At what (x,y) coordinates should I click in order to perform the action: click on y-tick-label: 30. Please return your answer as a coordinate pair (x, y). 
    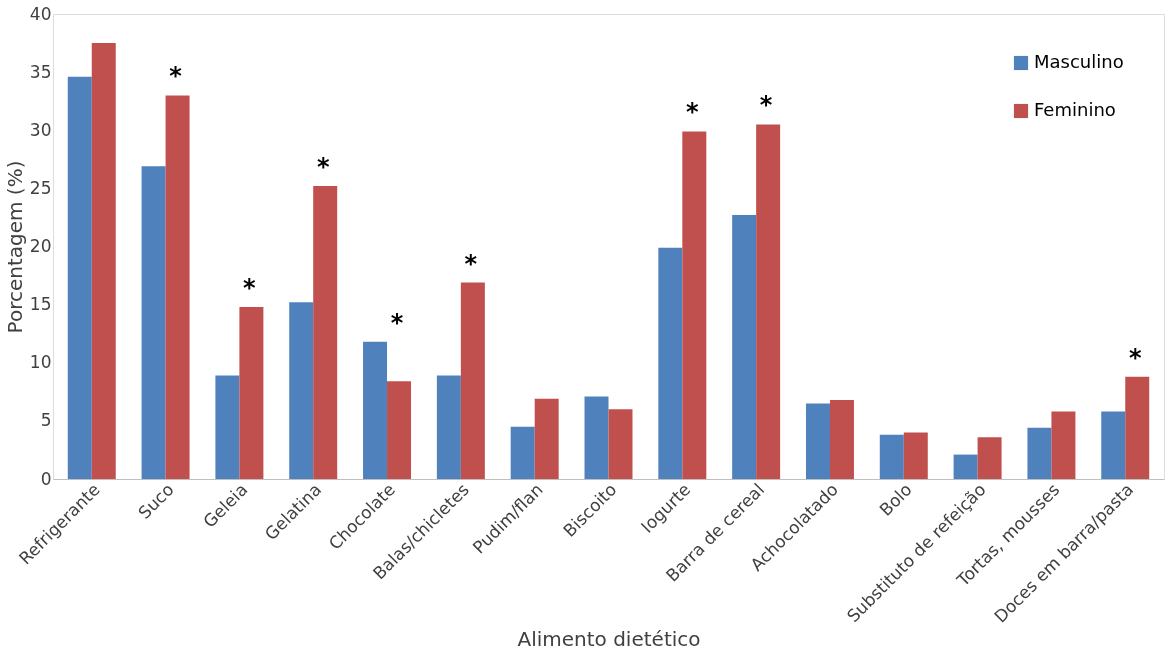
    Looking at the image, I should click on (40, 129).